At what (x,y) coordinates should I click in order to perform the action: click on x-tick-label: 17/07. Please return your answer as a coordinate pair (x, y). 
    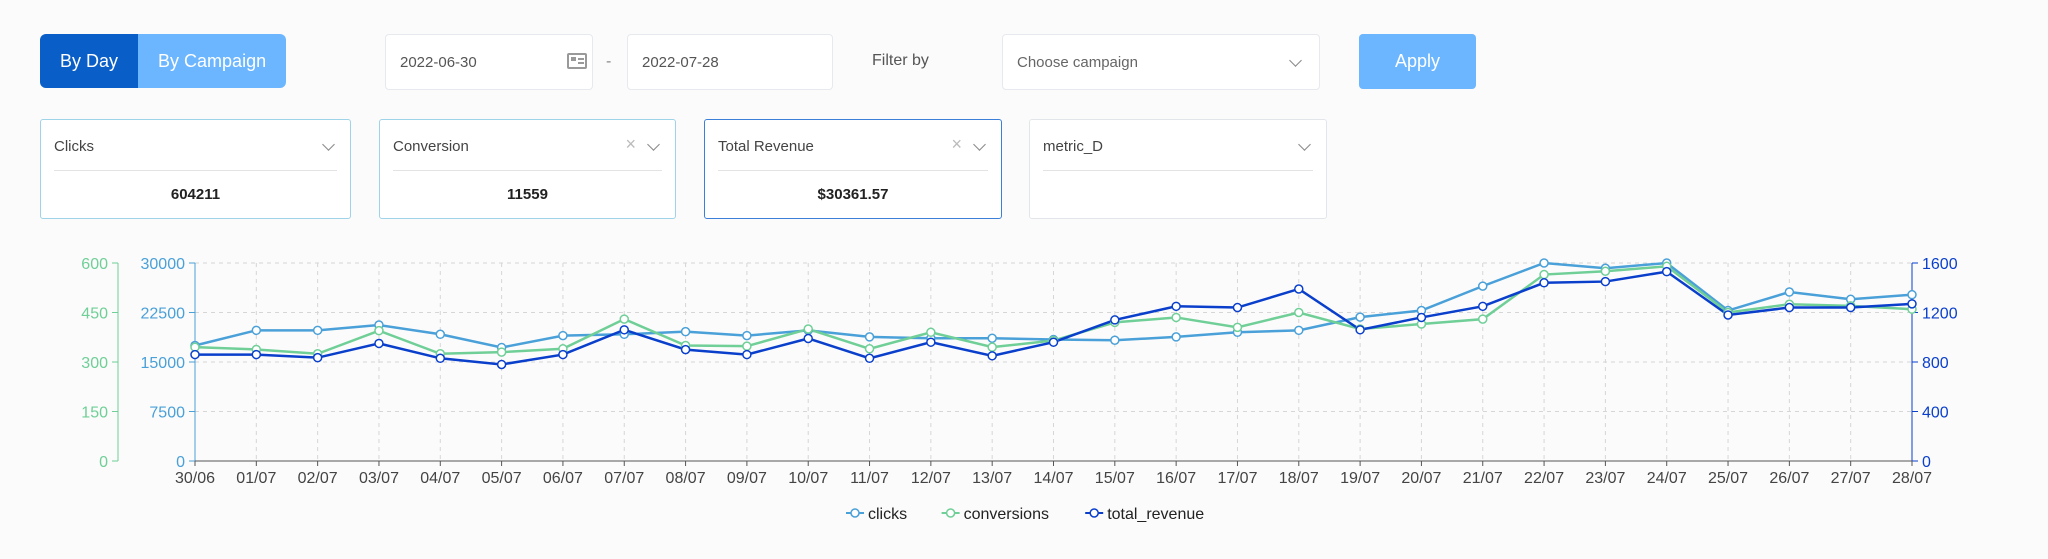
    Looking at the image, I should click on (1237, 478).